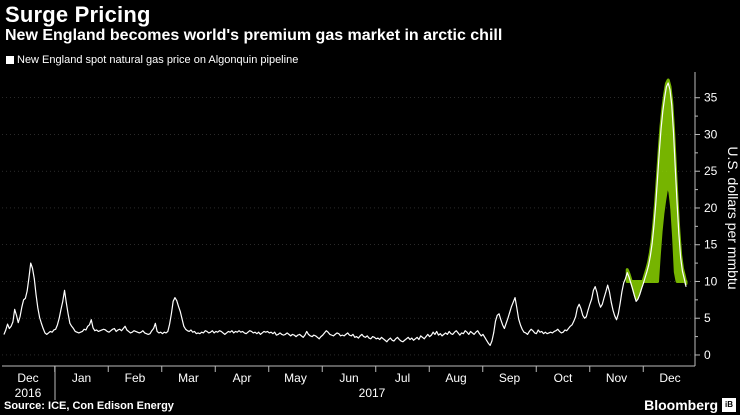 The height and width of the screenshot is (415, 740). Describe the element at coordinates (563, 378) in the screenshot. I see `x-tick-label: Oct` at that location.